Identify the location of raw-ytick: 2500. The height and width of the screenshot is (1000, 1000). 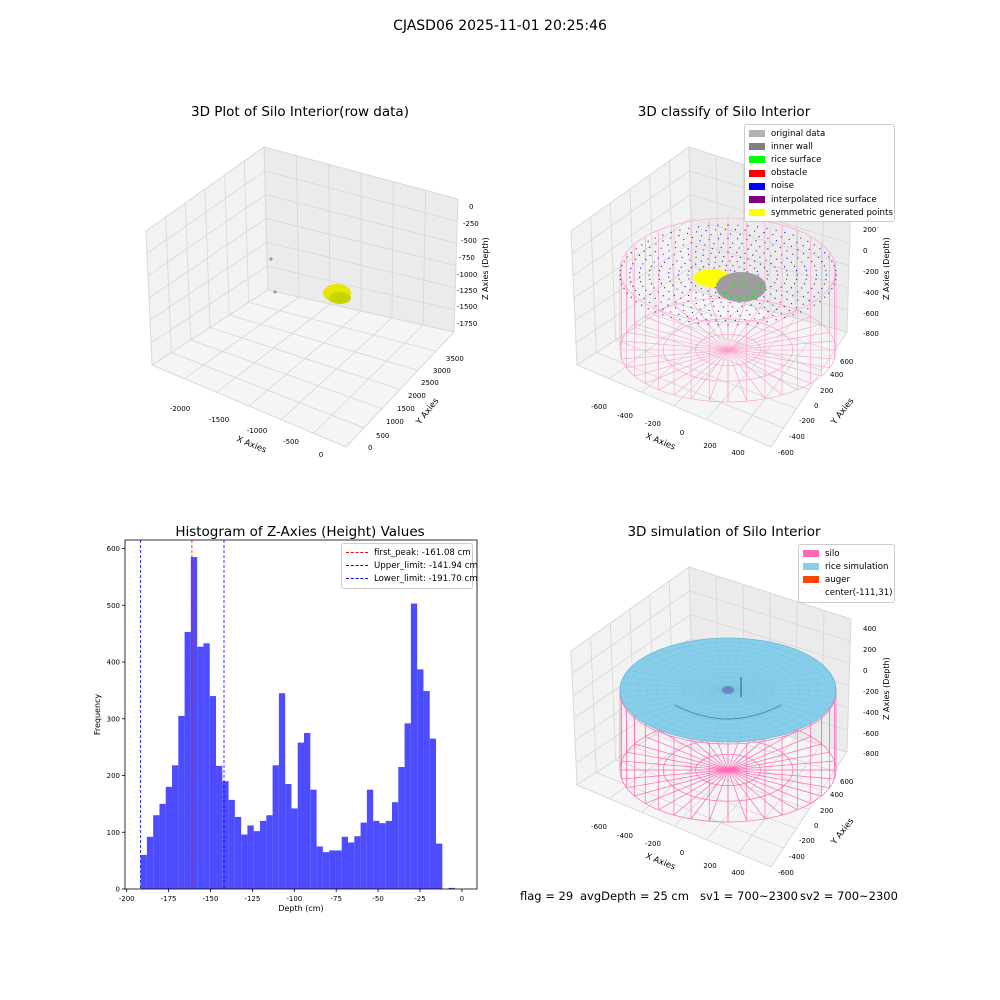
(430, 383).